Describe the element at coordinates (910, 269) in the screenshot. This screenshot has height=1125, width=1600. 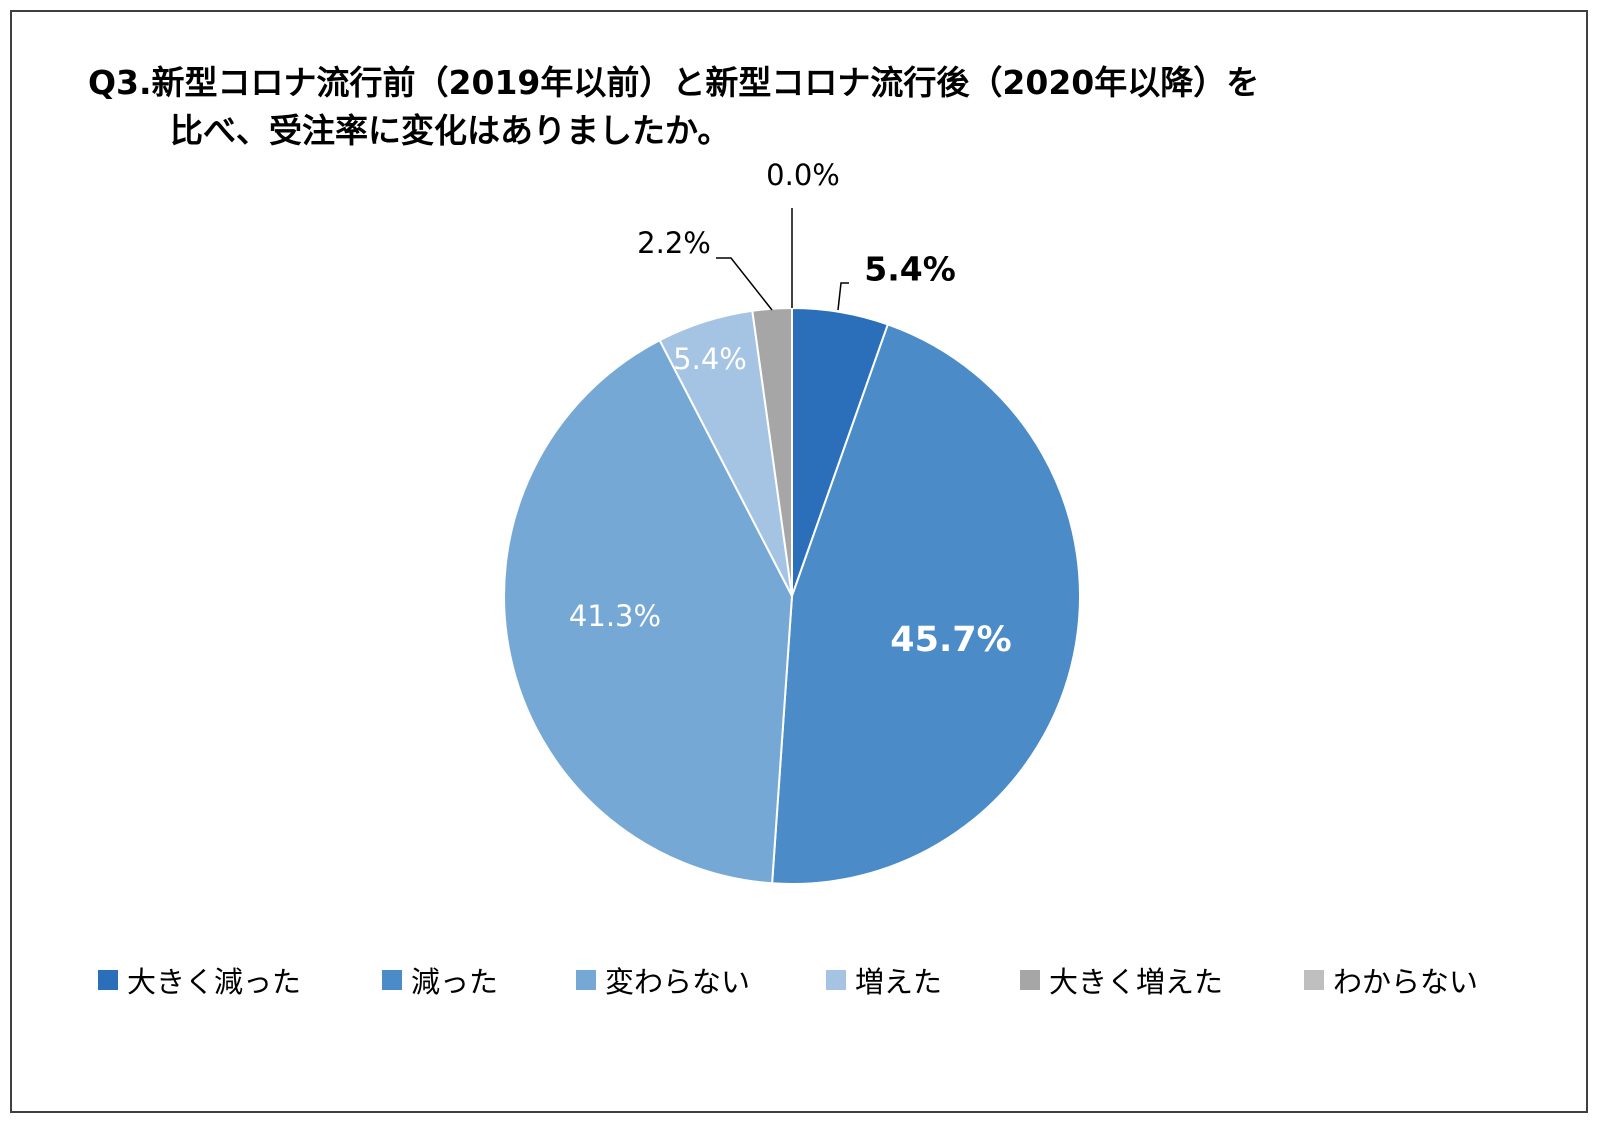
I see `data-label-large-decrease: 5.4%` at that location.